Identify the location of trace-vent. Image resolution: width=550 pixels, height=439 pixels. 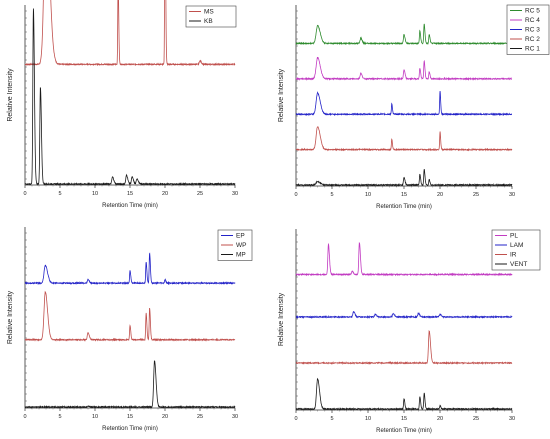
(404, 394).